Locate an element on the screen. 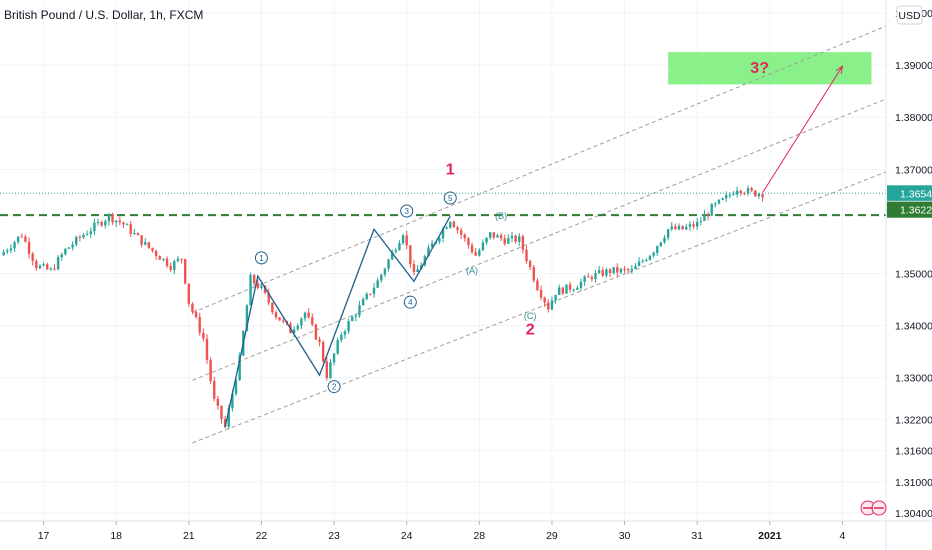 This screenshot has width=932, height=550. elliott-wave-path is located at coordinates (337, 321).